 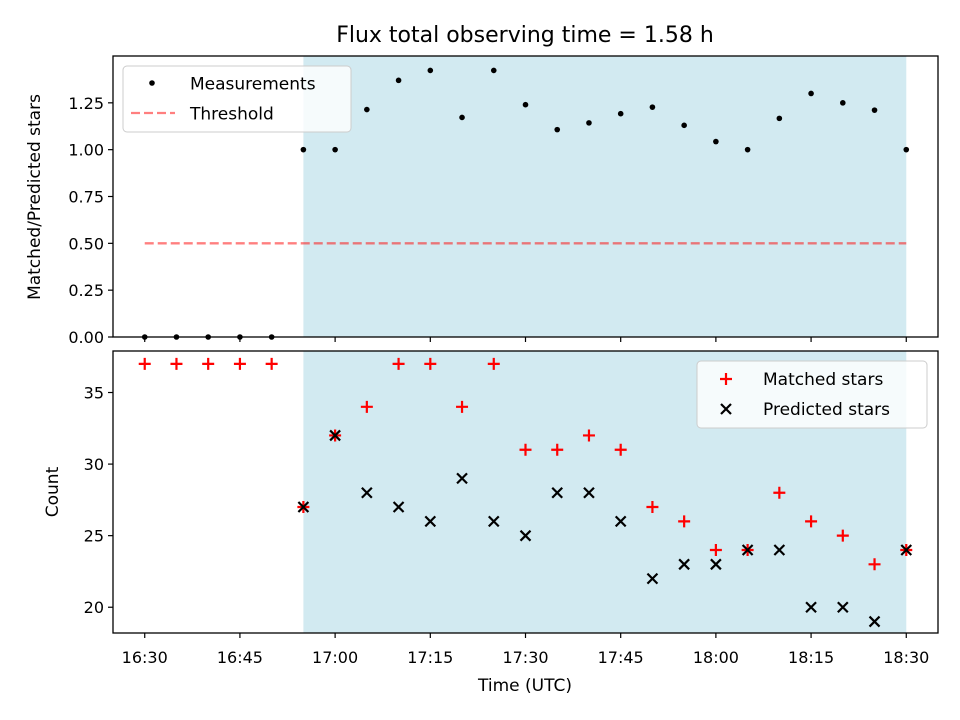 What do you see at coordinates (86, 150) in the screenshot?
I see `top-y-tick-label: 1.00` at bounding box center [86, 150].